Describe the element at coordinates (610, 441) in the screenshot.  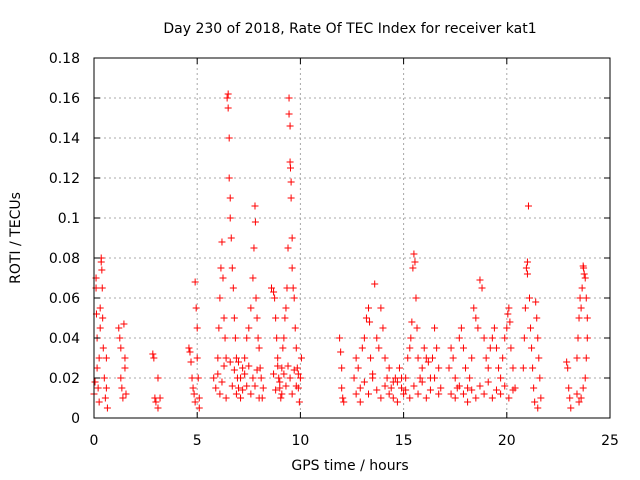
I see `x-tick-label: 25` at that location.